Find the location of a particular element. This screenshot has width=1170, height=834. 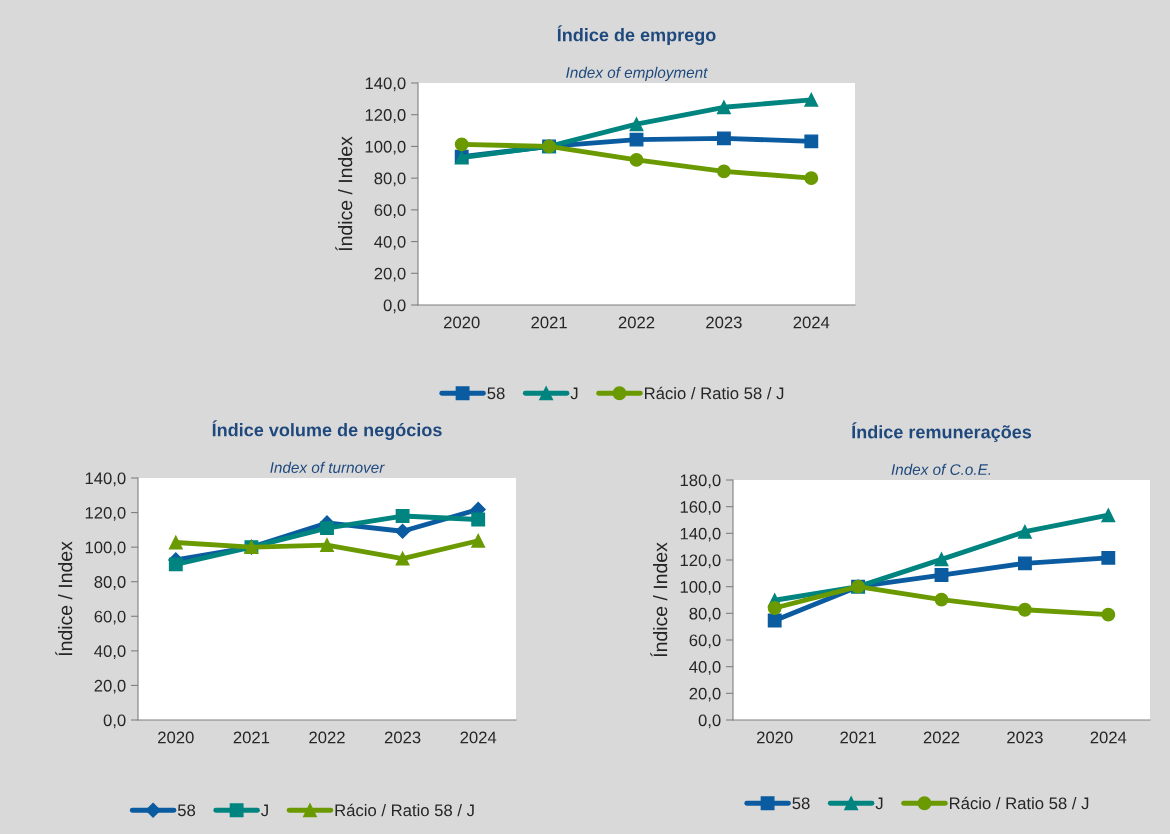

chart-subtitle: Index of C.o.E. is located at coordinates (941, 469).